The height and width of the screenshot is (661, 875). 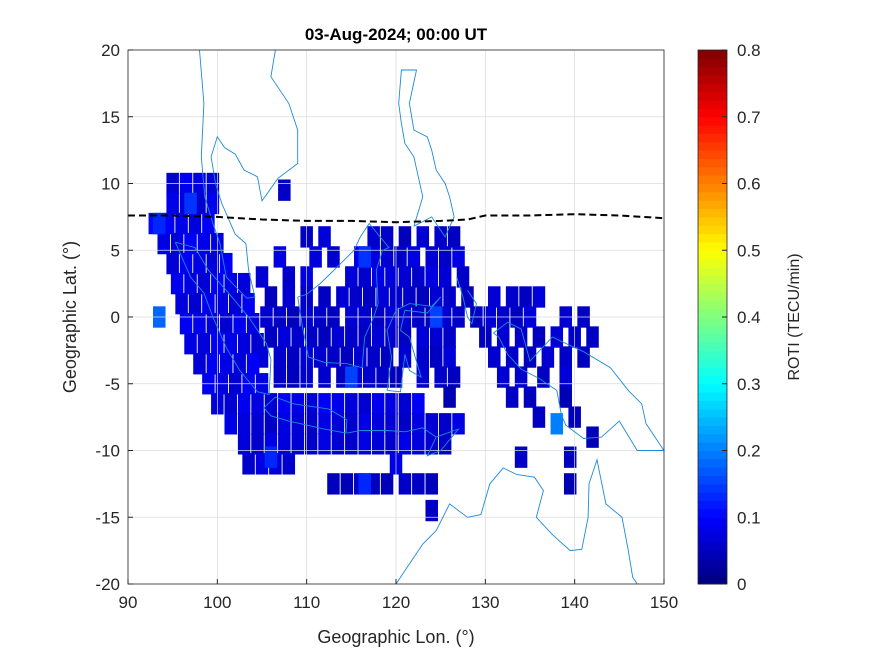 I want to click on chart-title: 03-Aug-2024; 00:00 UT, so click(x=396, y=34).